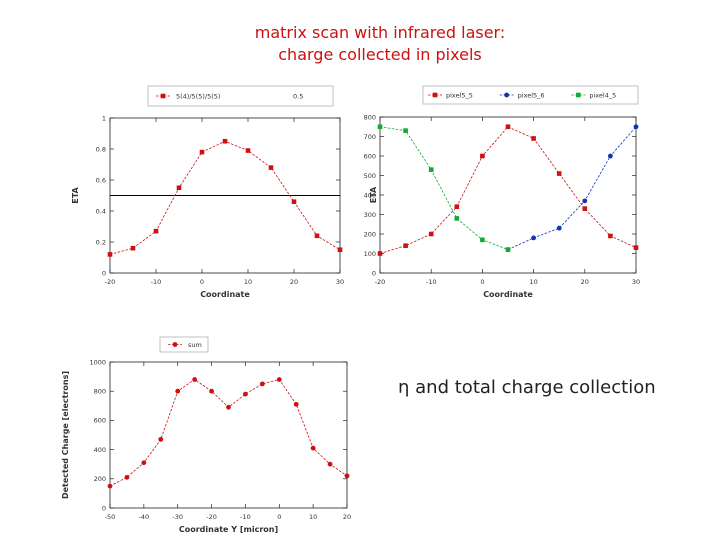  What do you see at coordinates (370, 254) in the screenshot?
I see `y-tick-label: 100` at bounding box center [370, 254].